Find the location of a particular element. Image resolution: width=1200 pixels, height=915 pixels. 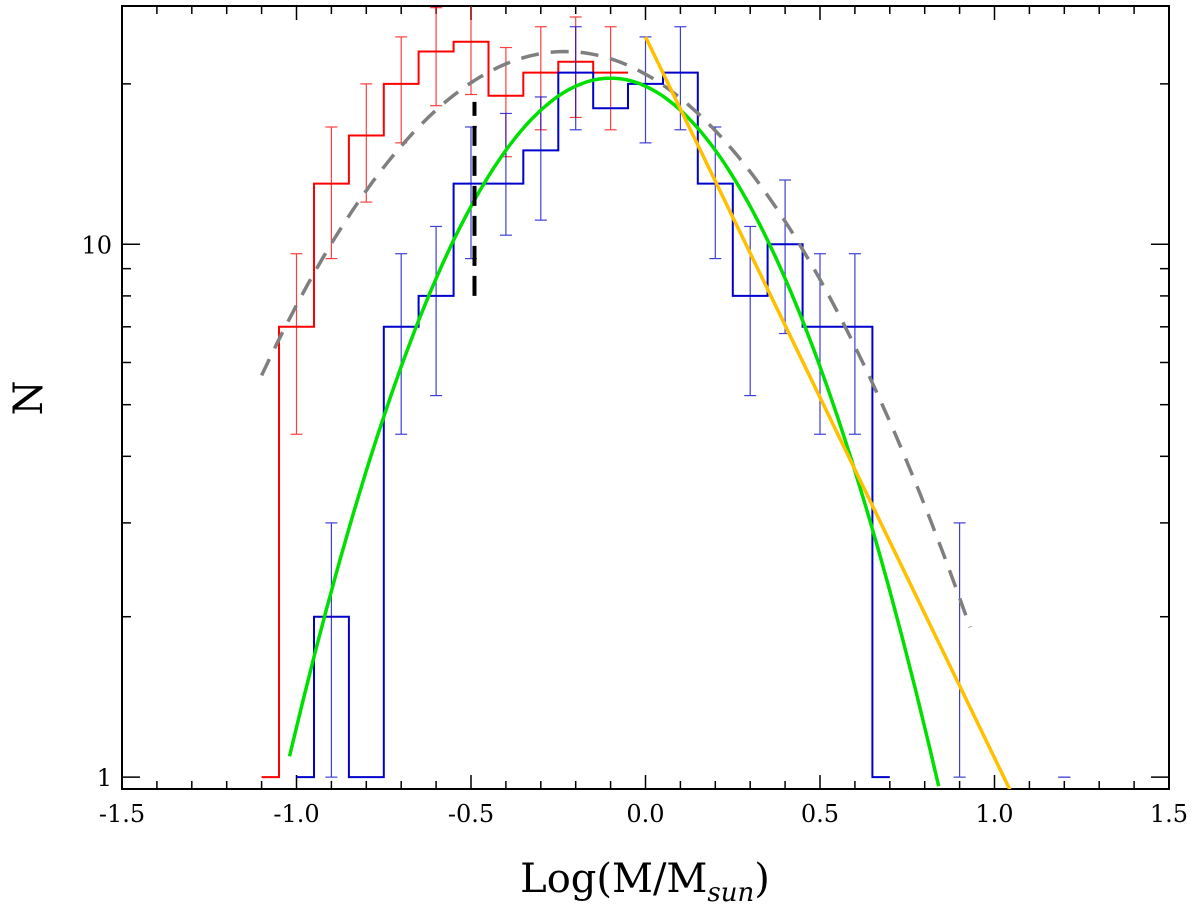

y-tick-label: 1 is located at coordinates (104, 778).